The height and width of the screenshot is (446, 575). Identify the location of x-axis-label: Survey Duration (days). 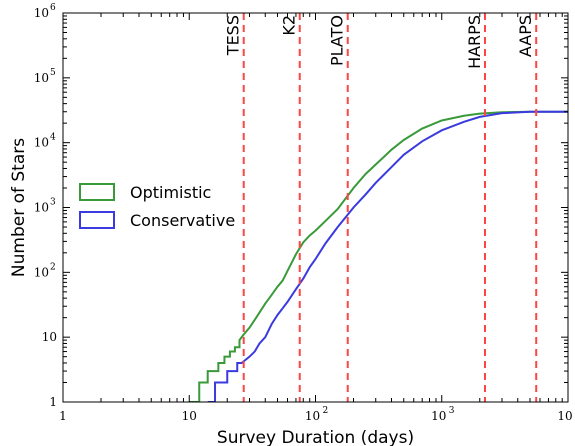
(315, 437).